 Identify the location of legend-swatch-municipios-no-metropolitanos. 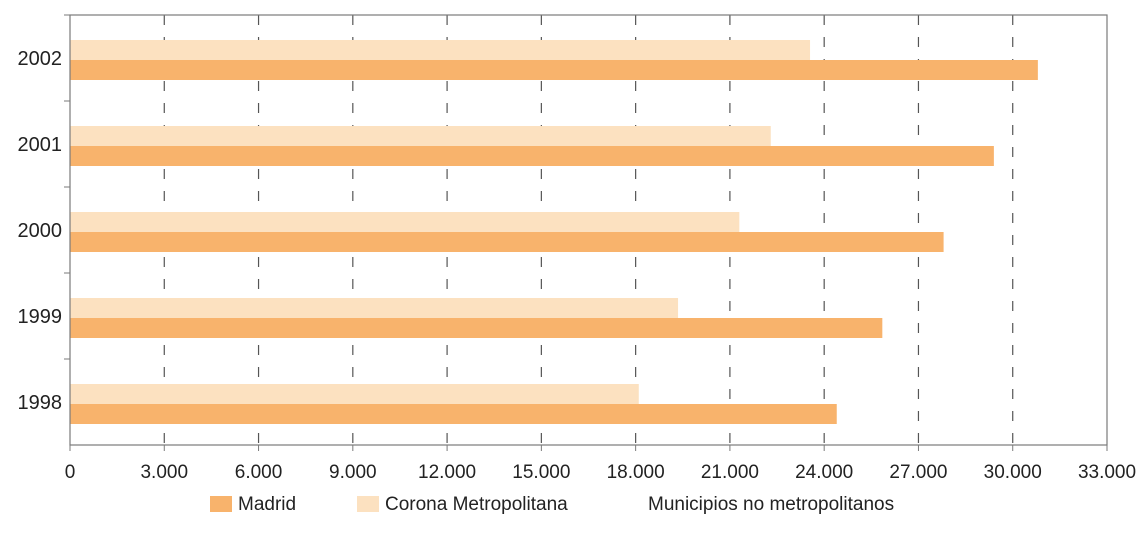
(631, 504).